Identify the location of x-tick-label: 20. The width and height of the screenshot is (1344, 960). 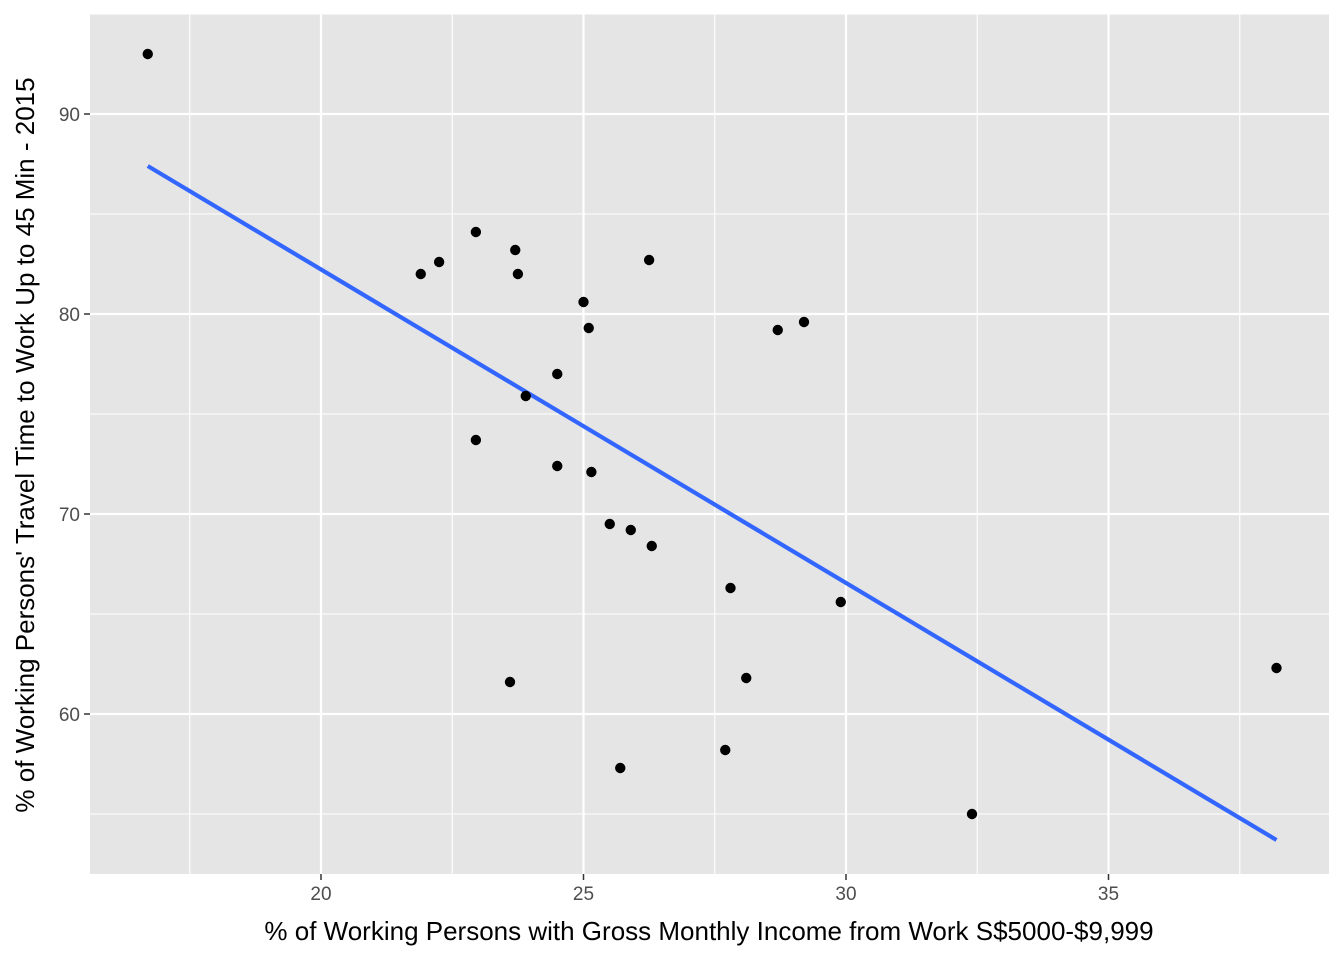
(320, 894).